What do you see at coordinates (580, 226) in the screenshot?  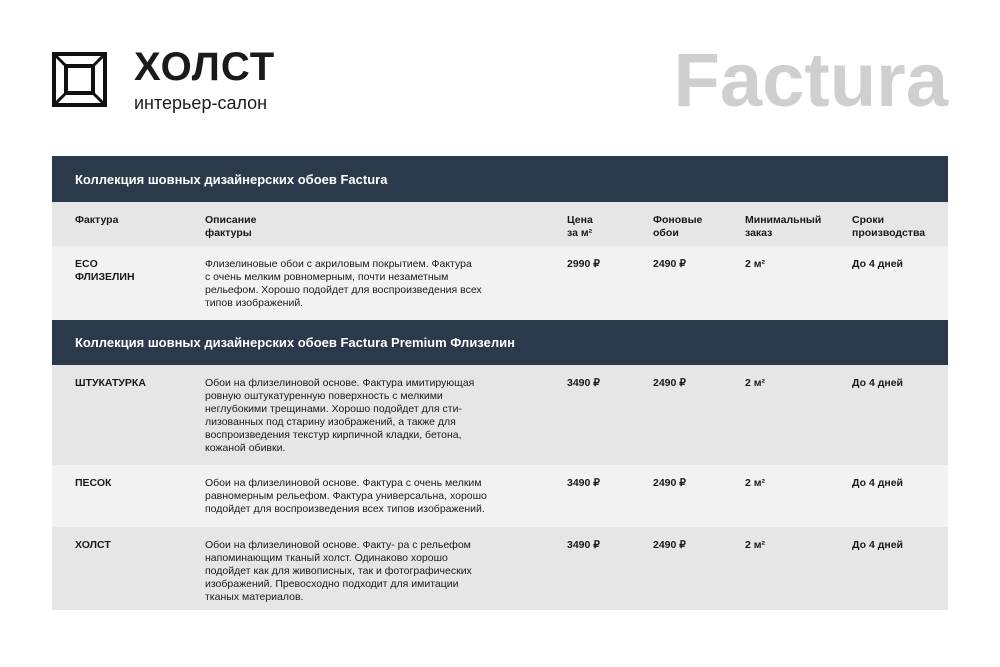 I see `col-price: Цена за м²` at bounding box center [580, 226].